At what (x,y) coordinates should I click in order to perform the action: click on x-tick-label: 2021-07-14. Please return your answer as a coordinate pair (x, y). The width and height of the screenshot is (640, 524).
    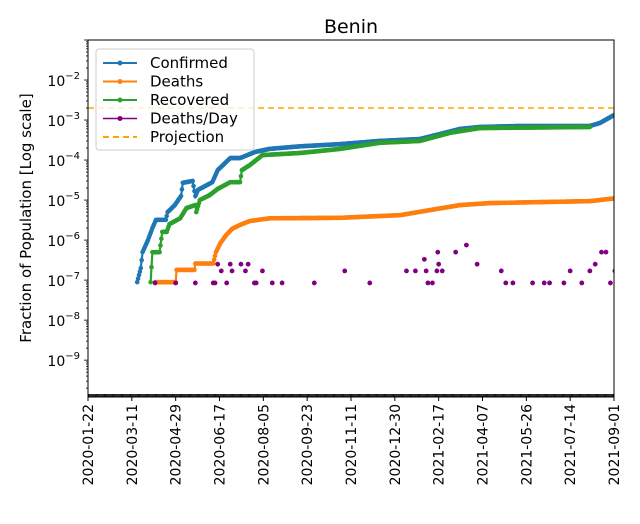
    Looking at the image, I should click on (571, 444).